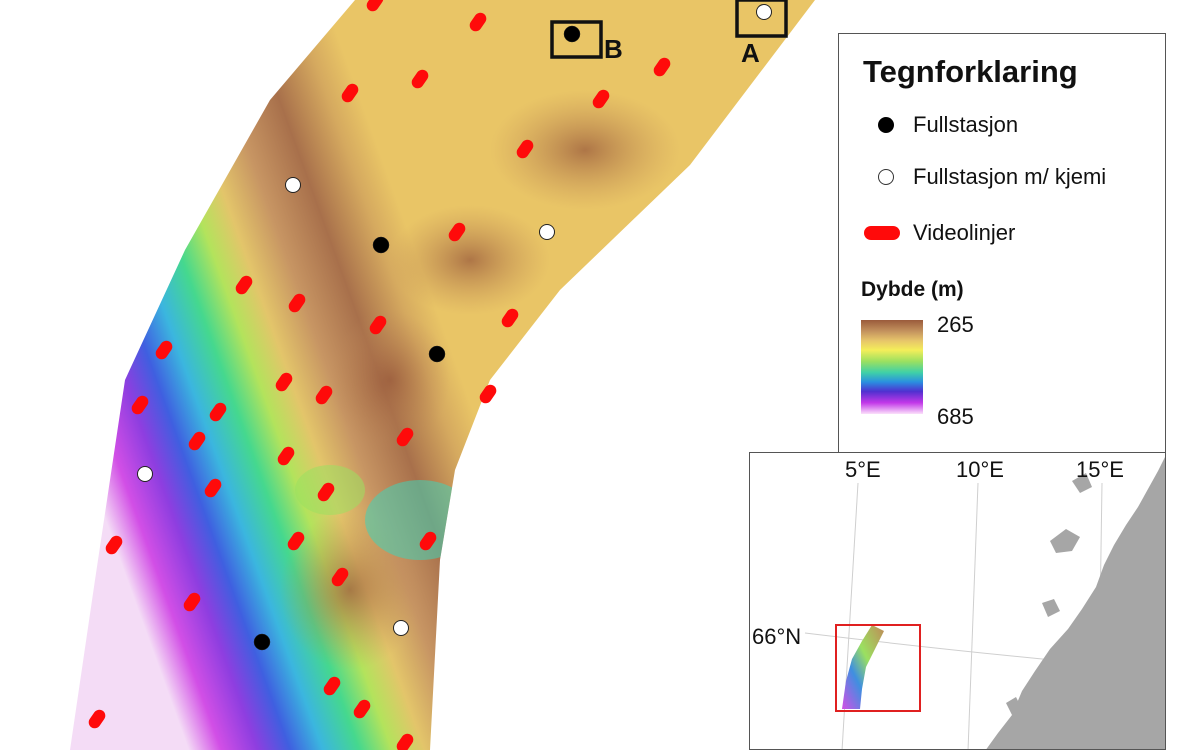 The image size is (1200, 750). What do you see at coordinates (613, 49) in the screenshot?
I see `box-b-label: B` at bounding box center [613, 49].